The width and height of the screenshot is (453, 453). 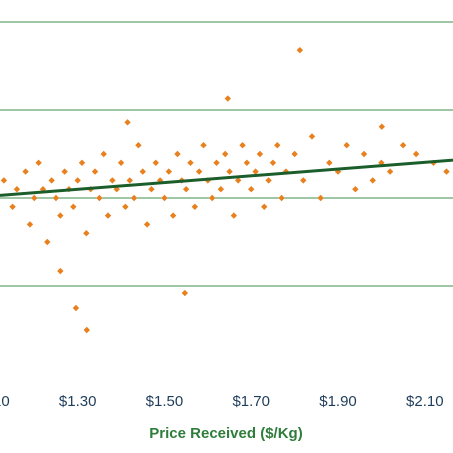 I want to click on x-axis-title: Price Received ($/Kg), so click(x=225, y=433).